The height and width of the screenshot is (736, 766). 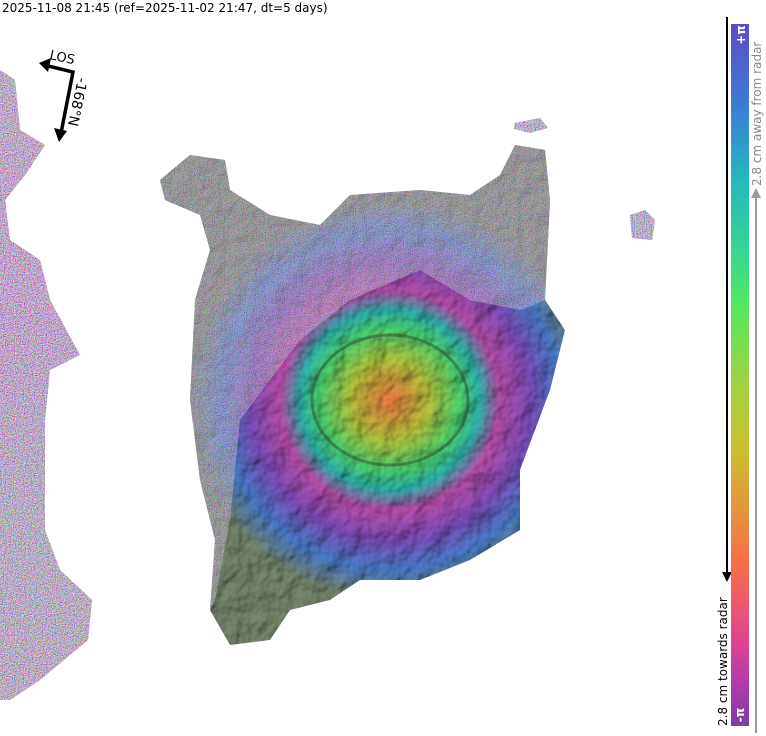 I want to click on plus-pi-label: +π, so click(x=740, y=35).